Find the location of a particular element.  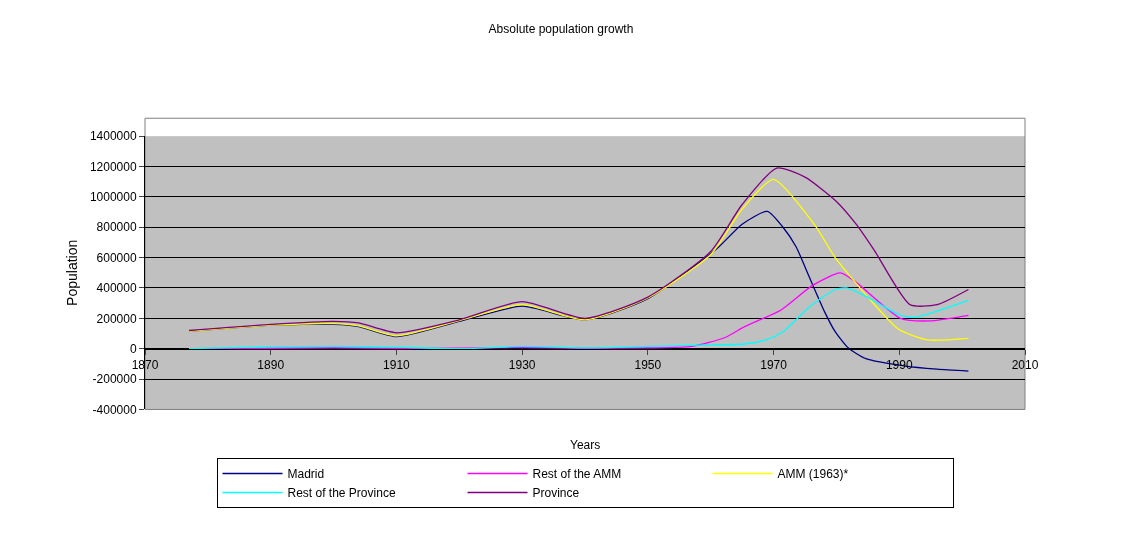

legend-label: AMM (1963)* is located at coordinates (813, 474).